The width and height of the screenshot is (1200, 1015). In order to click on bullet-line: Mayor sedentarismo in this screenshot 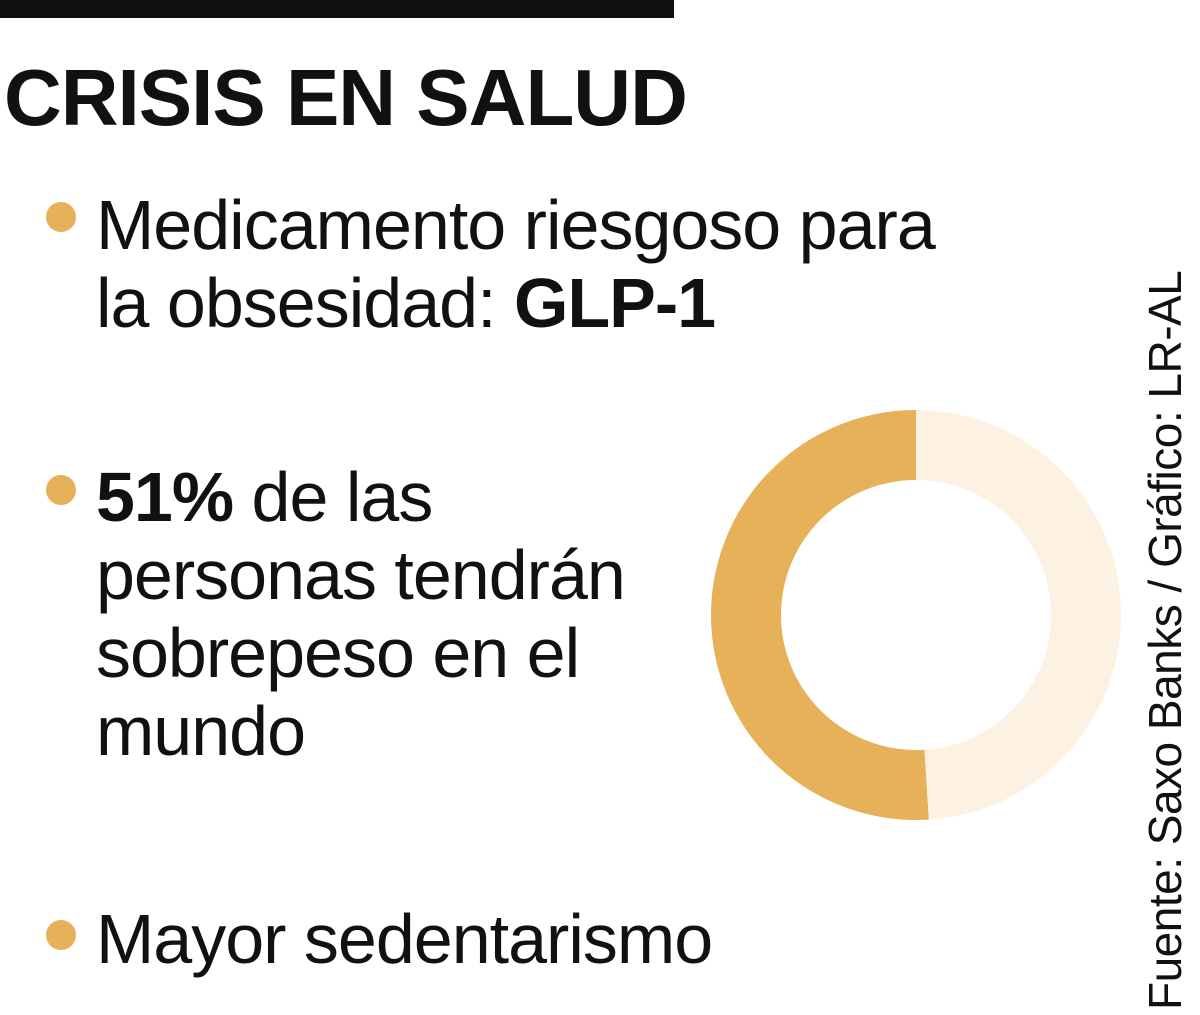, I will do `click(404, 939)`.